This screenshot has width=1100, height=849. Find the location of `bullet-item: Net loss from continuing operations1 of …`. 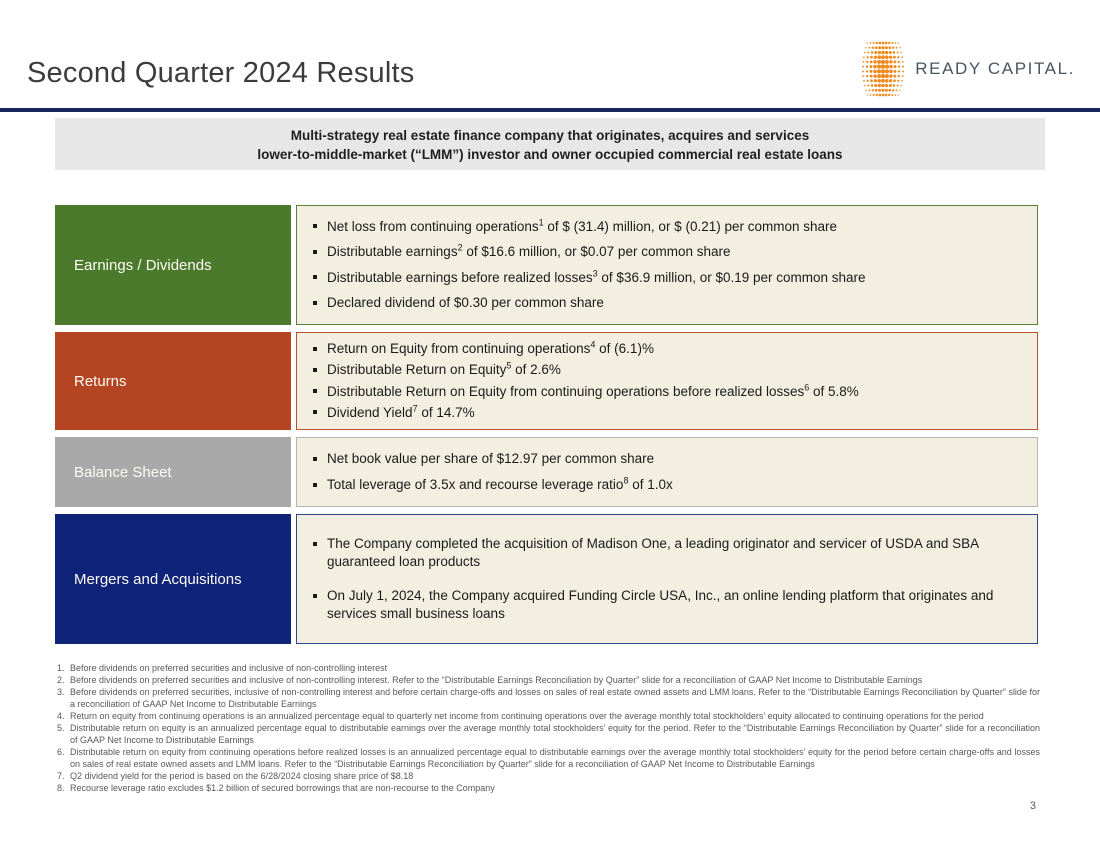

bullet-item: Net loss from continuing operations1 of … is located at coordinates (662, 227).